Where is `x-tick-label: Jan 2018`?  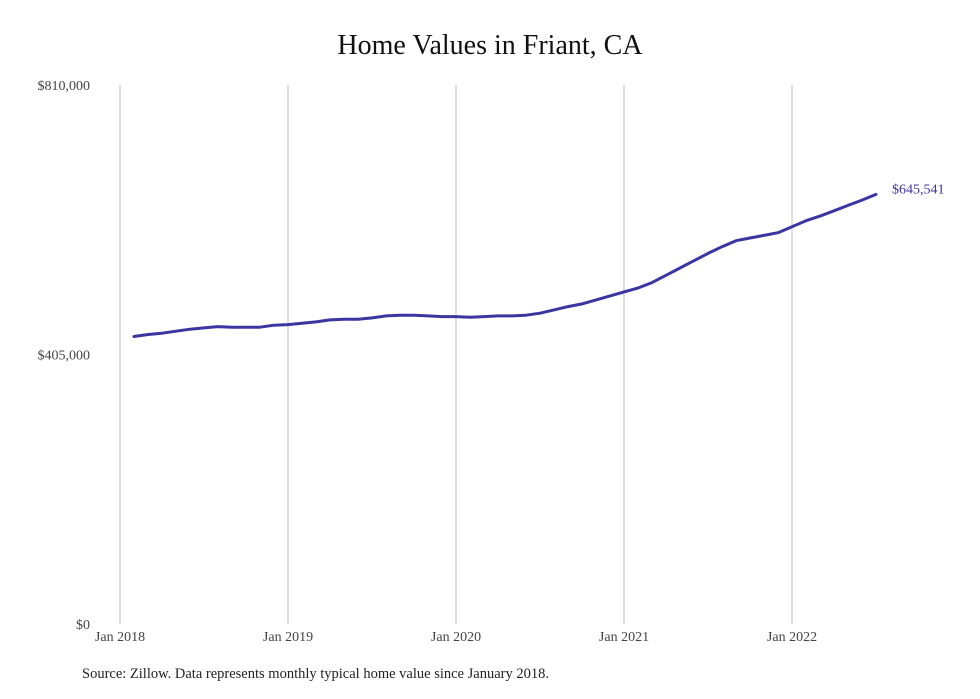 x-tick-label: Jan 2018 is located at coordinates (120, 637).